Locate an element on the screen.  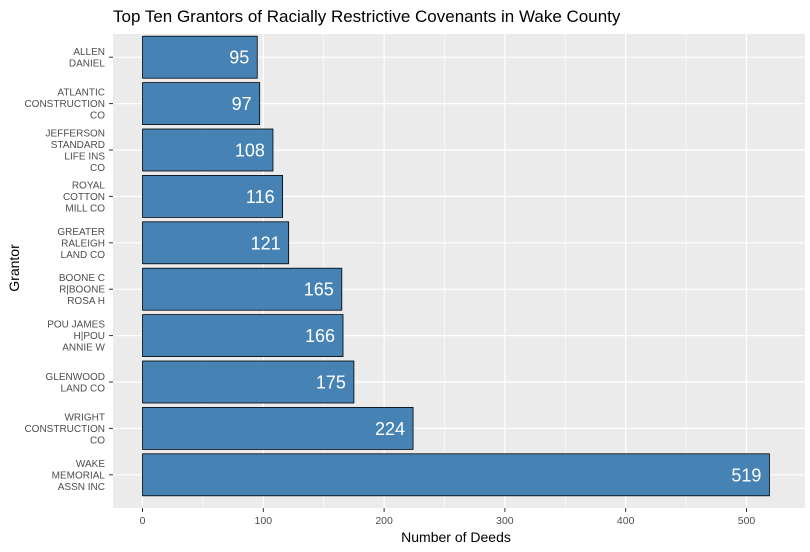
category-label: WAKE is located at coordinates (90, 464).